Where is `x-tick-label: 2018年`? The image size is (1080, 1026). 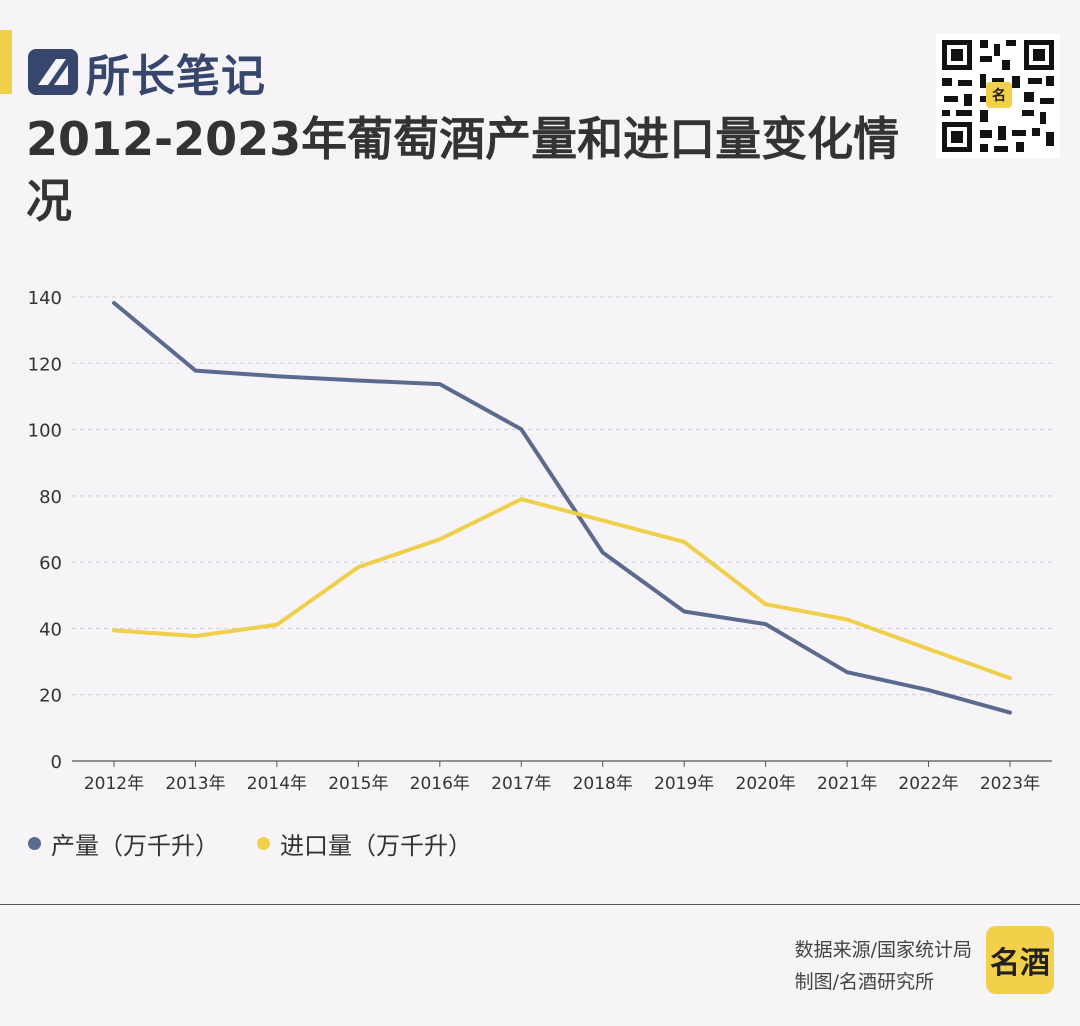 x-tick-label: 2018年 is located at coordinates (603, 784).